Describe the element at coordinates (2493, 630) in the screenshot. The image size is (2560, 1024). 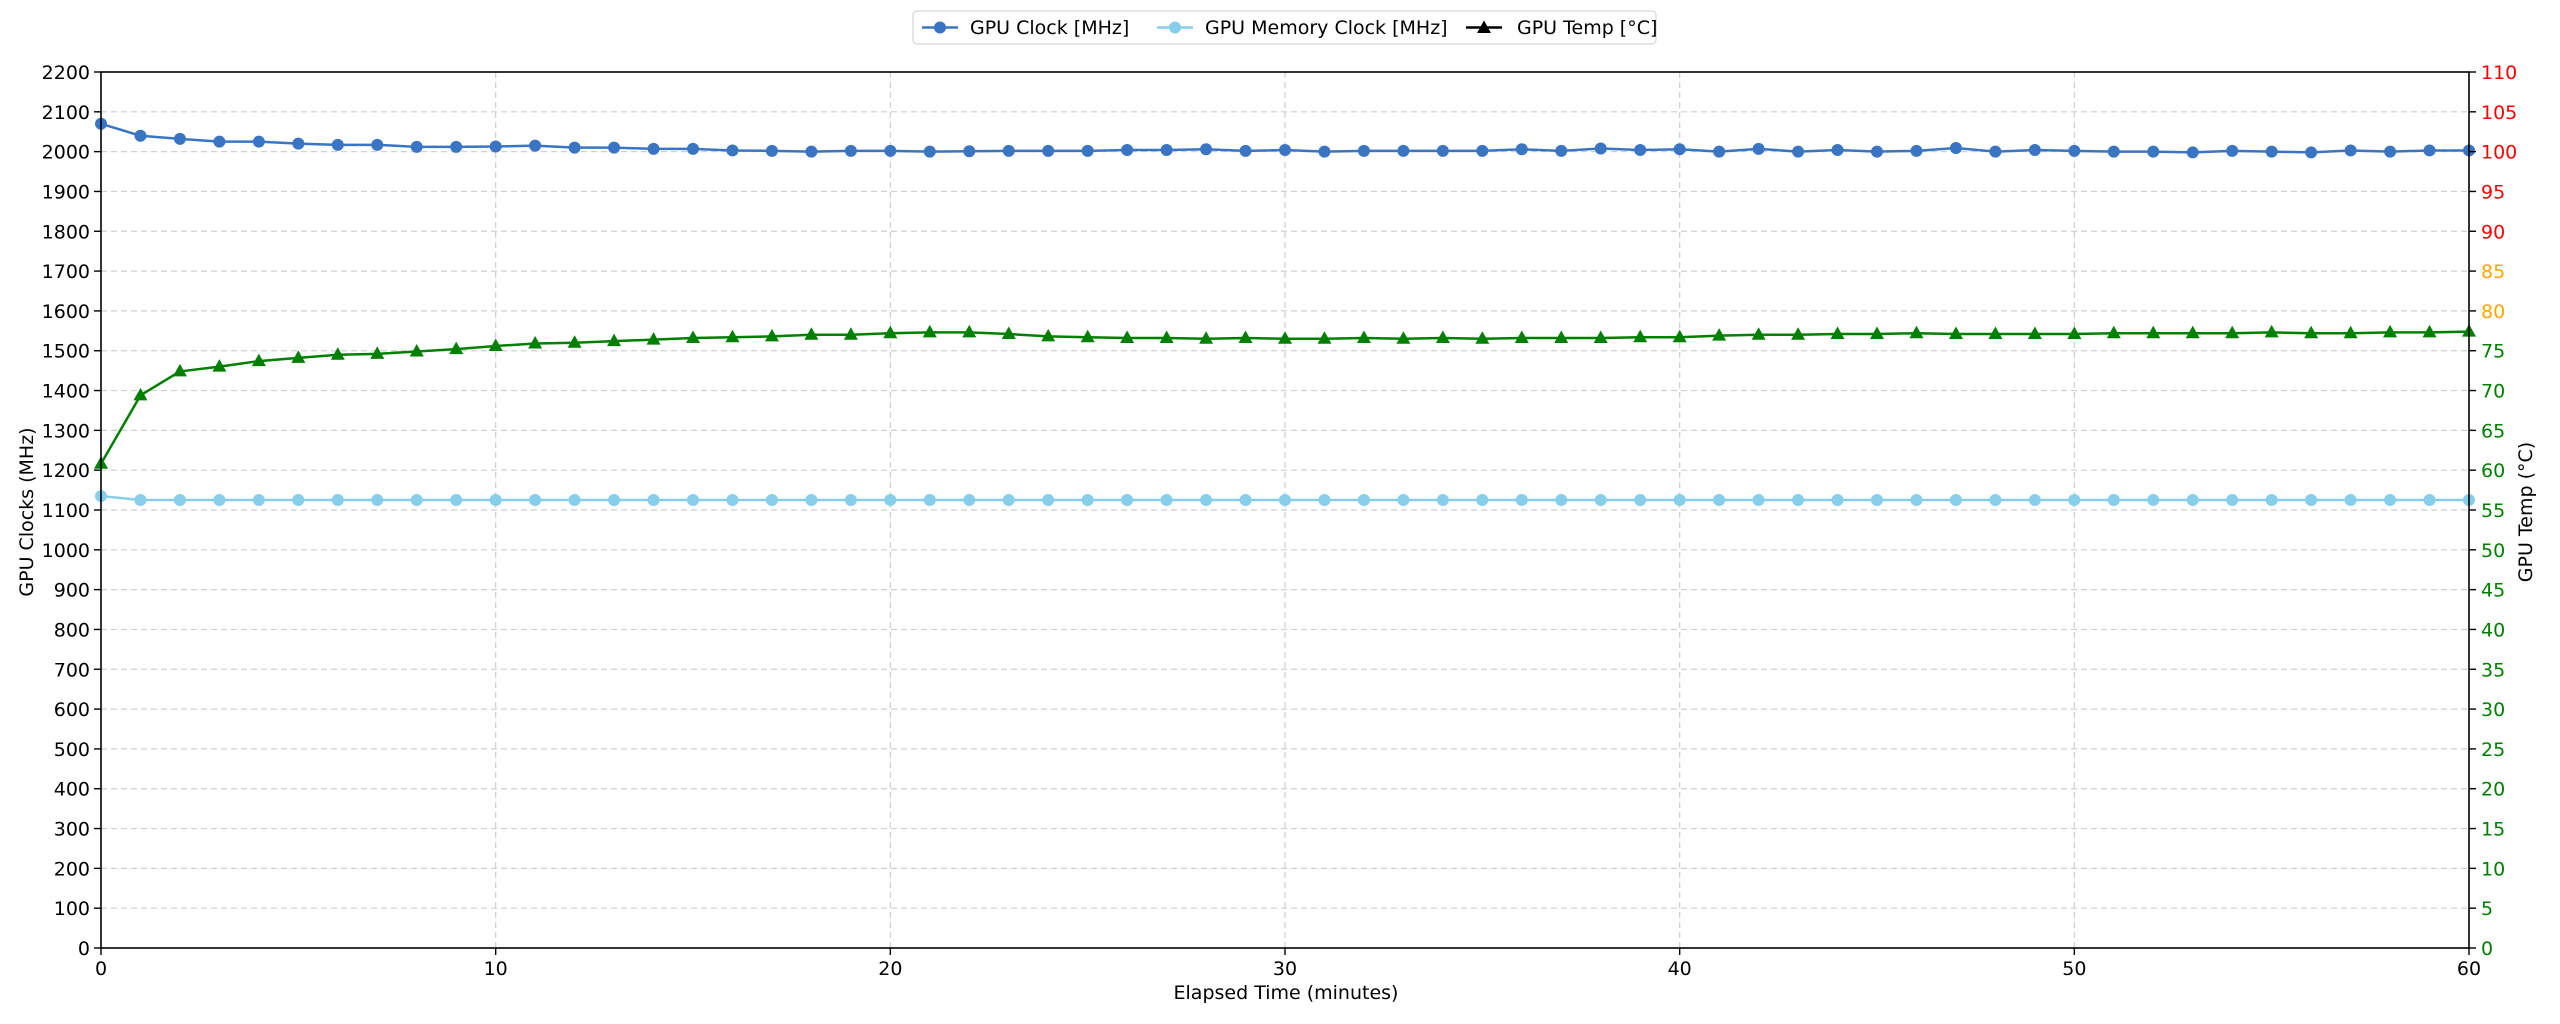
I see `y-right-tick-label: 40` at that location.